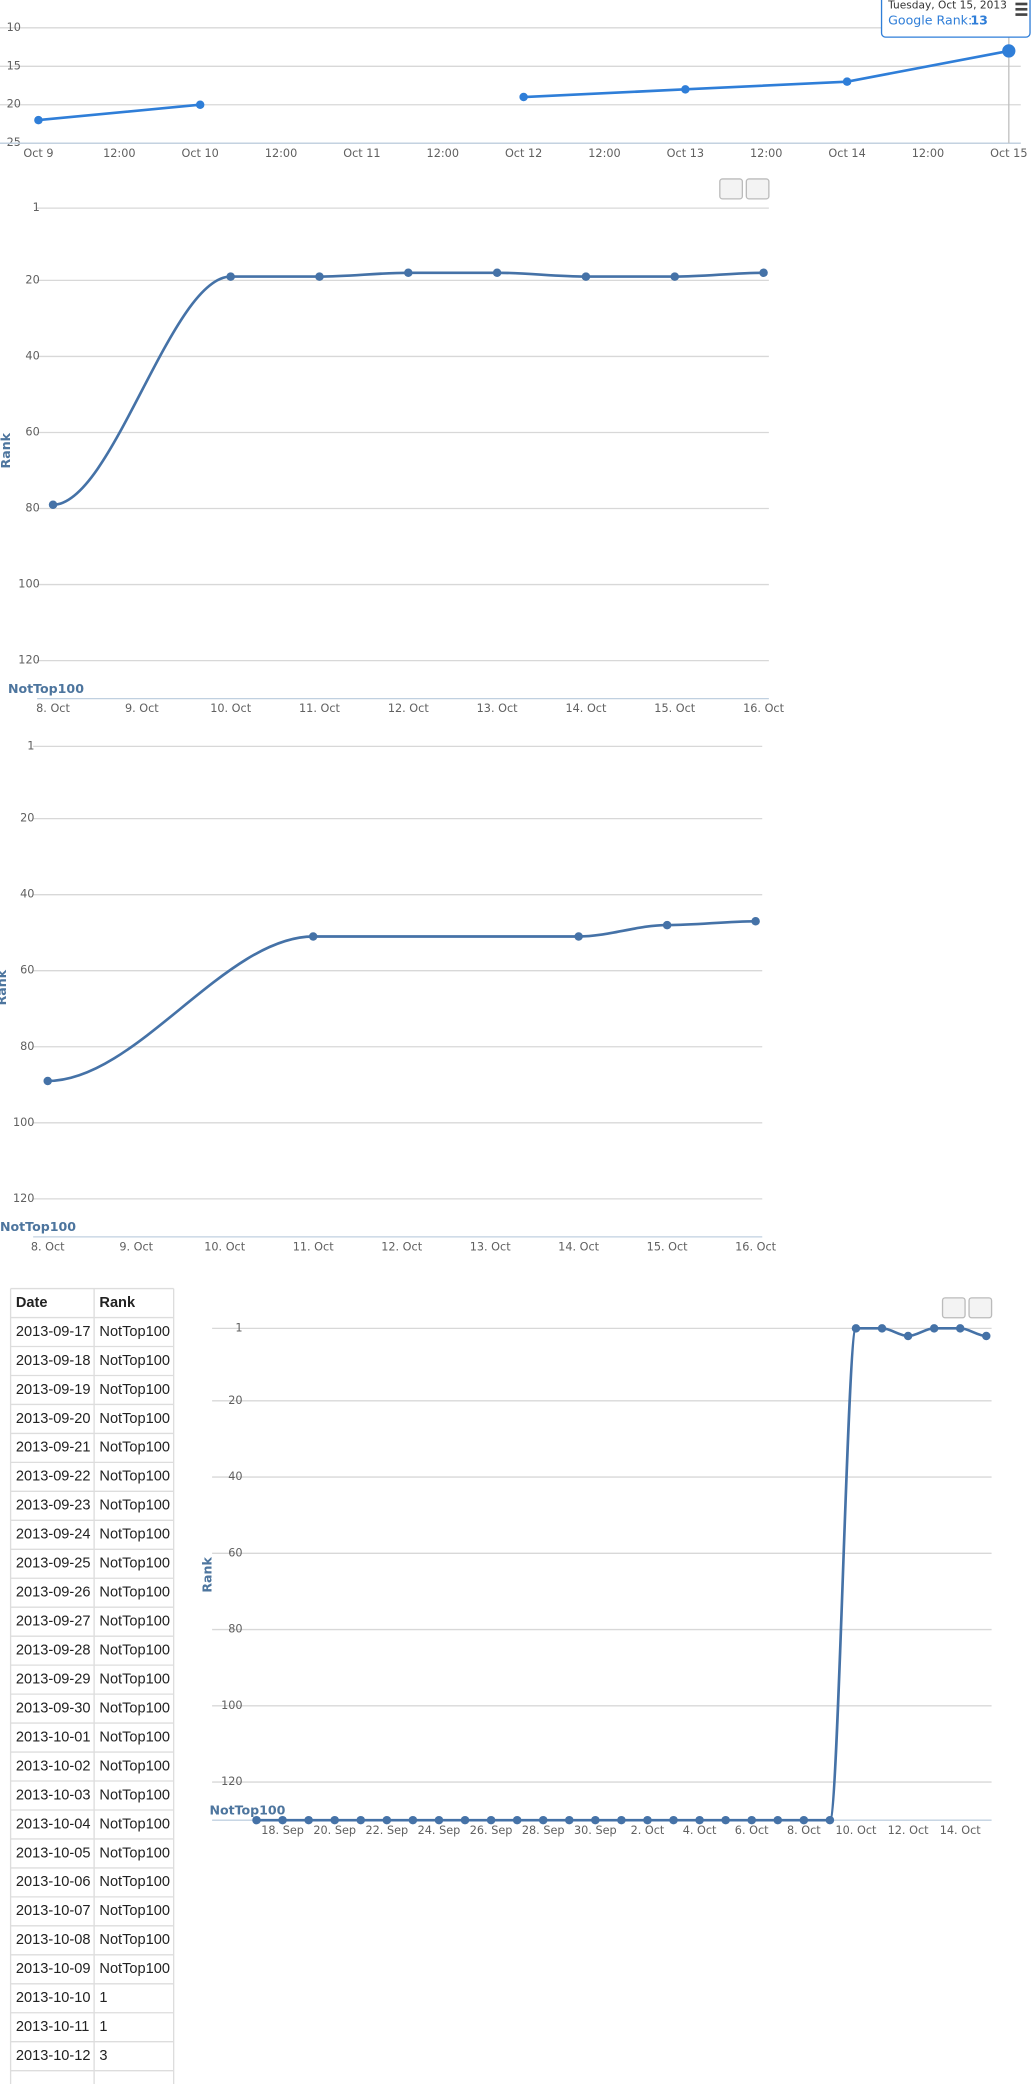 The width and height of the screenshot is (1034, 2084). What do you see at coordinates (668, 1246) in the screenshot?
I see `x-tick-label: 15. Oct` at bounding box center [668, 1246].